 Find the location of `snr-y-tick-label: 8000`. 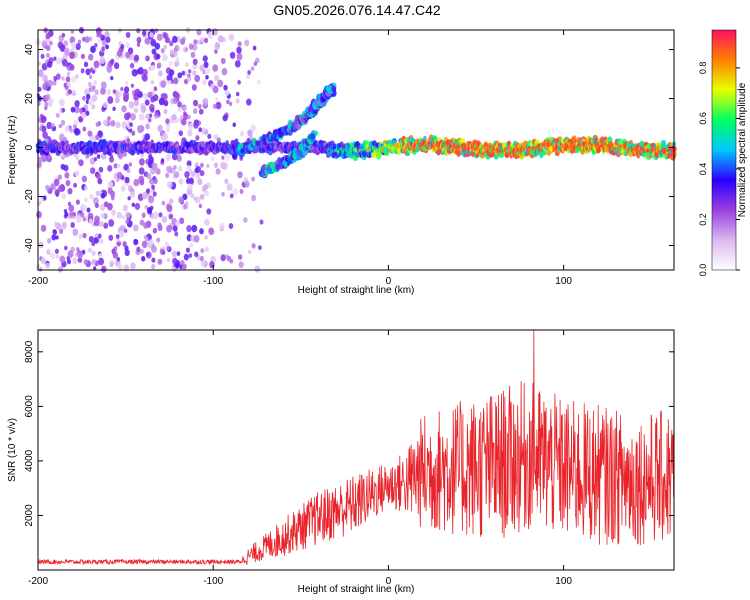

snr-y-tick-label: 8000 is located at coordinates (29, 351).